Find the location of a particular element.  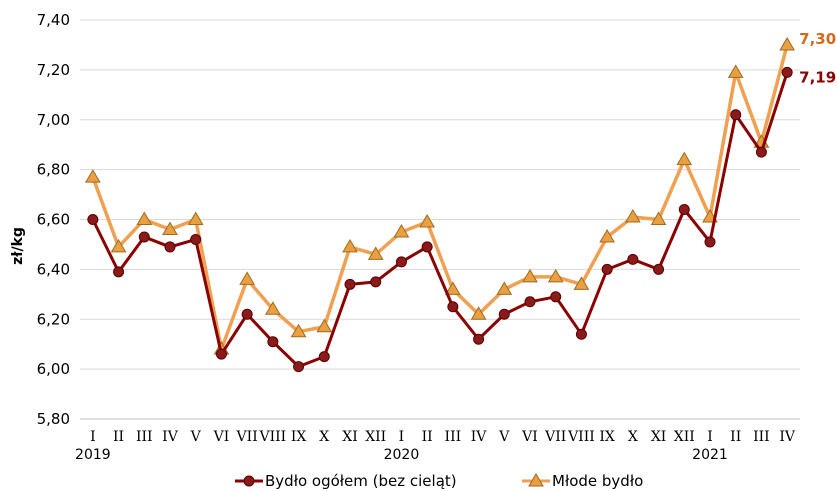

y-tick-label: 6,60 is located at coordinates (53, 220).